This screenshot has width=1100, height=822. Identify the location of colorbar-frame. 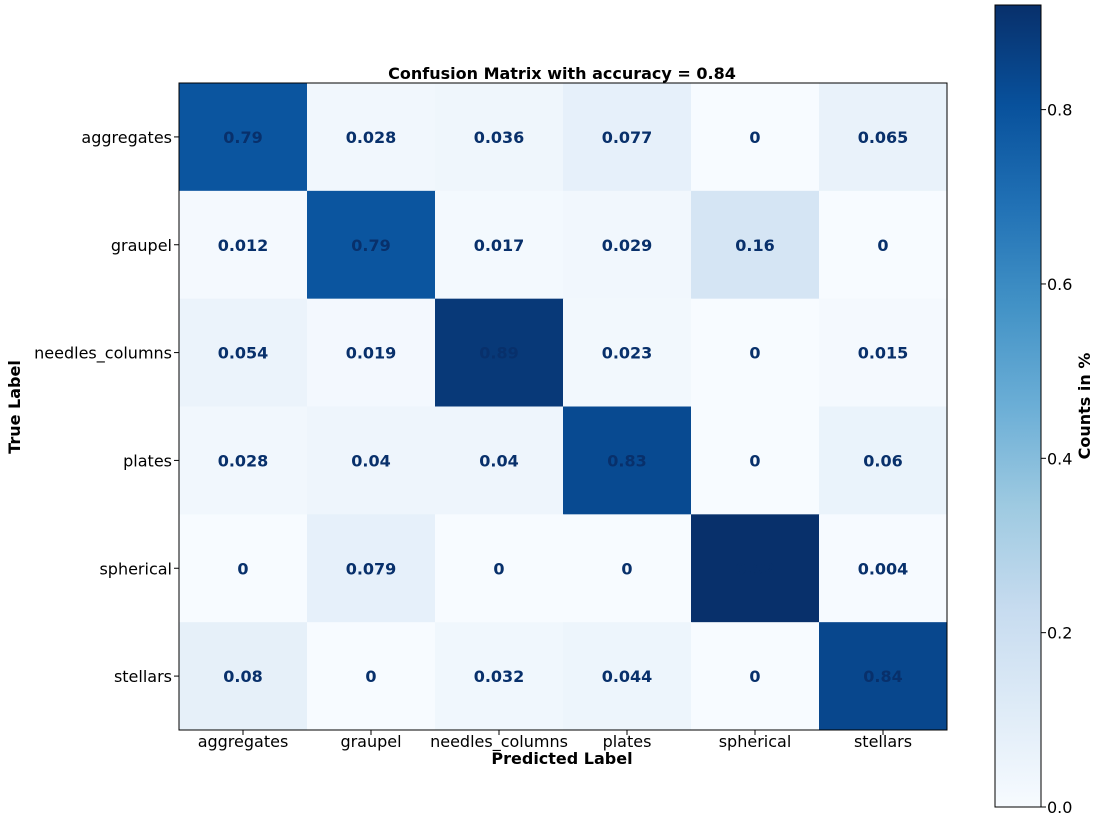
(1018, 406).